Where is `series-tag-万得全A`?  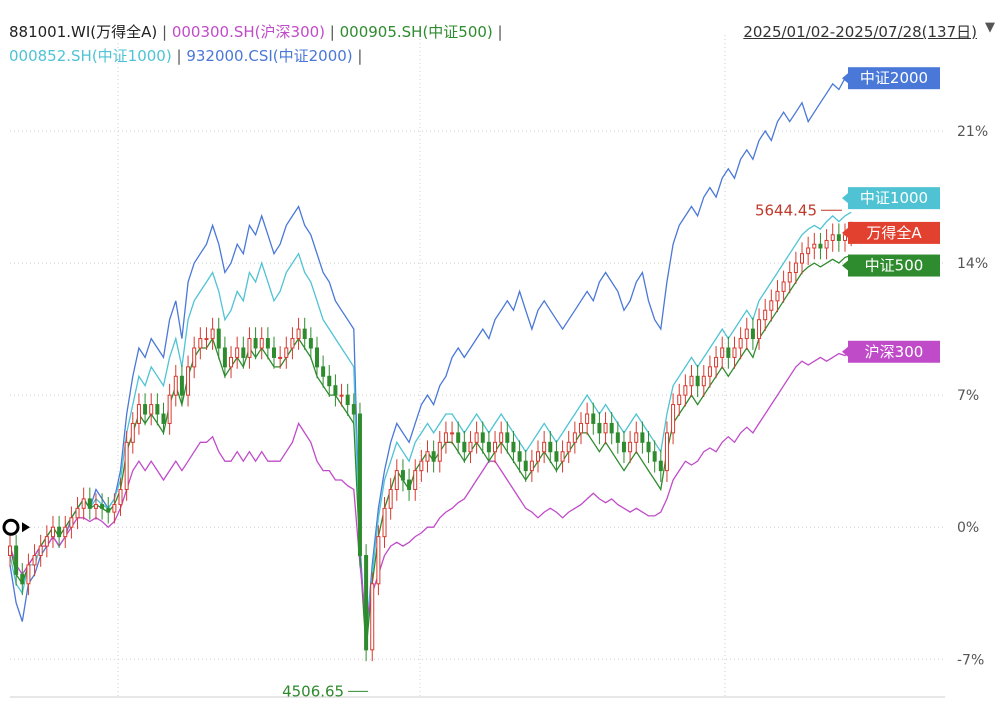 series-tag-万得全A is located at coordinates (894, 232).